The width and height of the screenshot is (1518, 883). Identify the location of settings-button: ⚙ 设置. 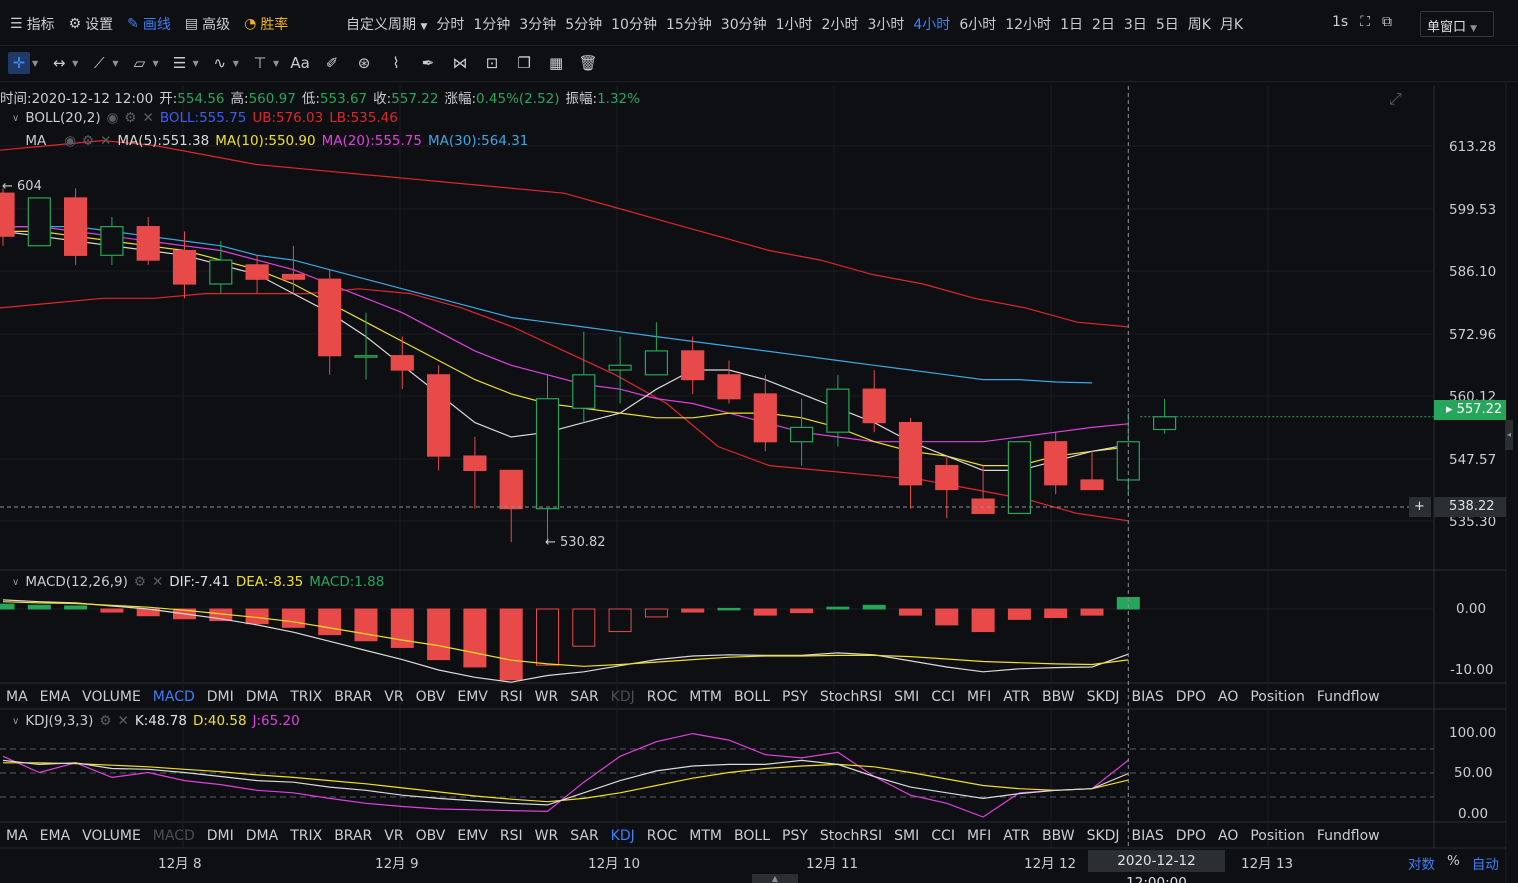
(91, 24).